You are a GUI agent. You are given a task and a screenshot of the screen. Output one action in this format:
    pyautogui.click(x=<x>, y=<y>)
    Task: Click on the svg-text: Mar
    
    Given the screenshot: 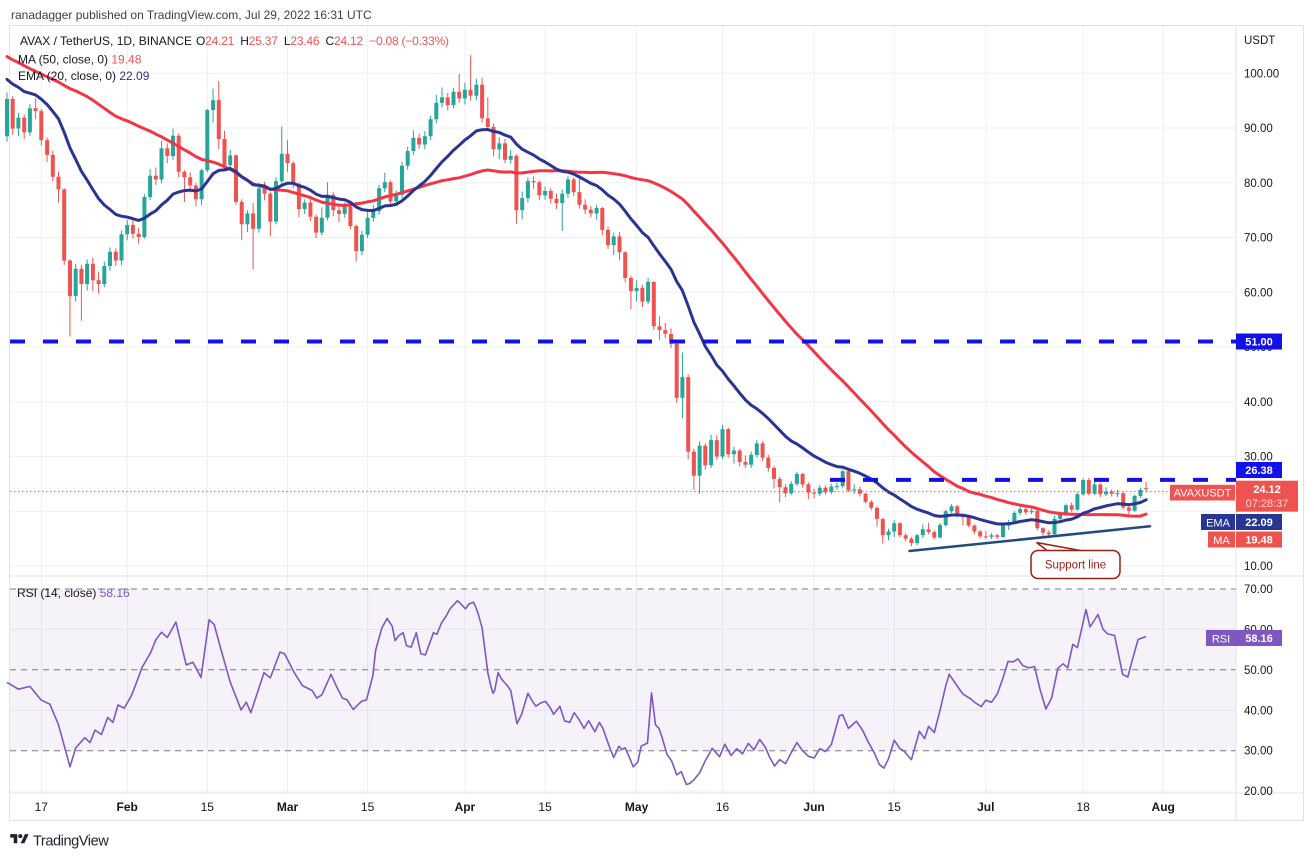 What is the action you would take?
    pyautogui.click(x=288, y=807)
    